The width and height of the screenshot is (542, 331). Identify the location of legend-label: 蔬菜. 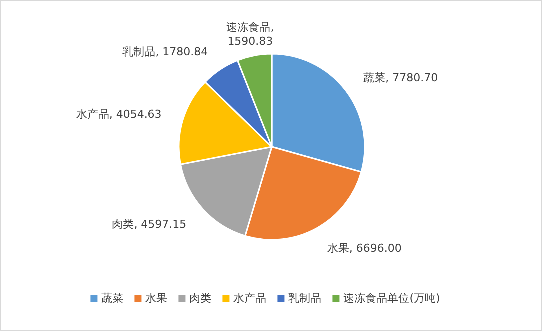
(113, 298).